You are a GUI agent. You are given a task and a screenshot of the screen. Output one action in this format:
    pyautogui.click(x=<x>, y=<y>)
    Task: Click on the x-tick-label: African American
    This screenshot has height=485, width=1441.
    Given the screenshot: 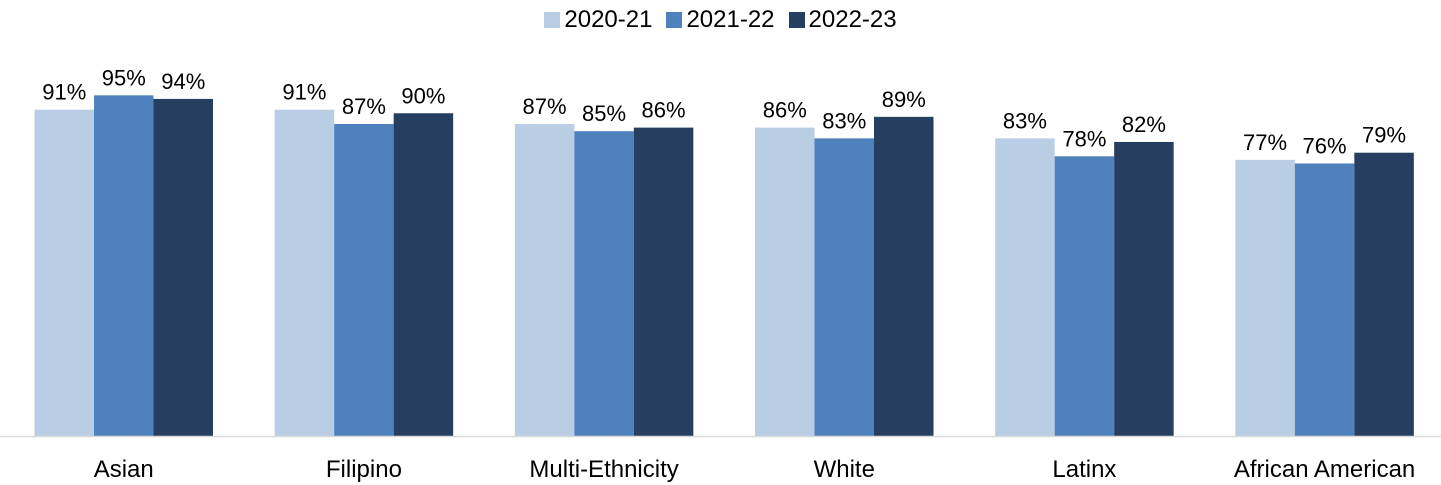 What is the action you would take?
    pyautogui.click(x=1324, y=469)
    